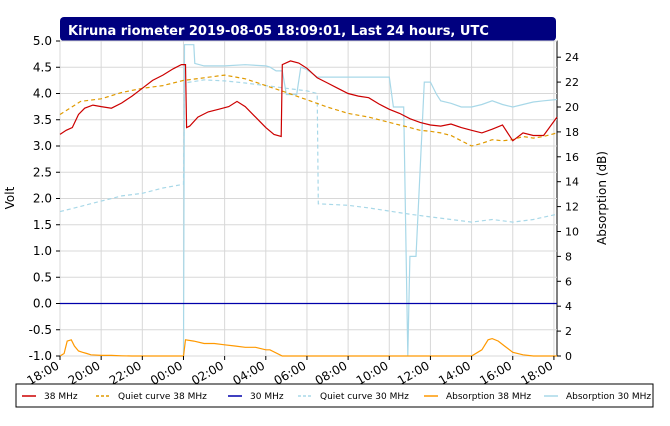 Image resolution: width=670 pixels, height=426 pixels. What do you see at coordinates (572, 231) in the screenshot?
I see `right-tick-label: 10` at bounding box center [572, 231].